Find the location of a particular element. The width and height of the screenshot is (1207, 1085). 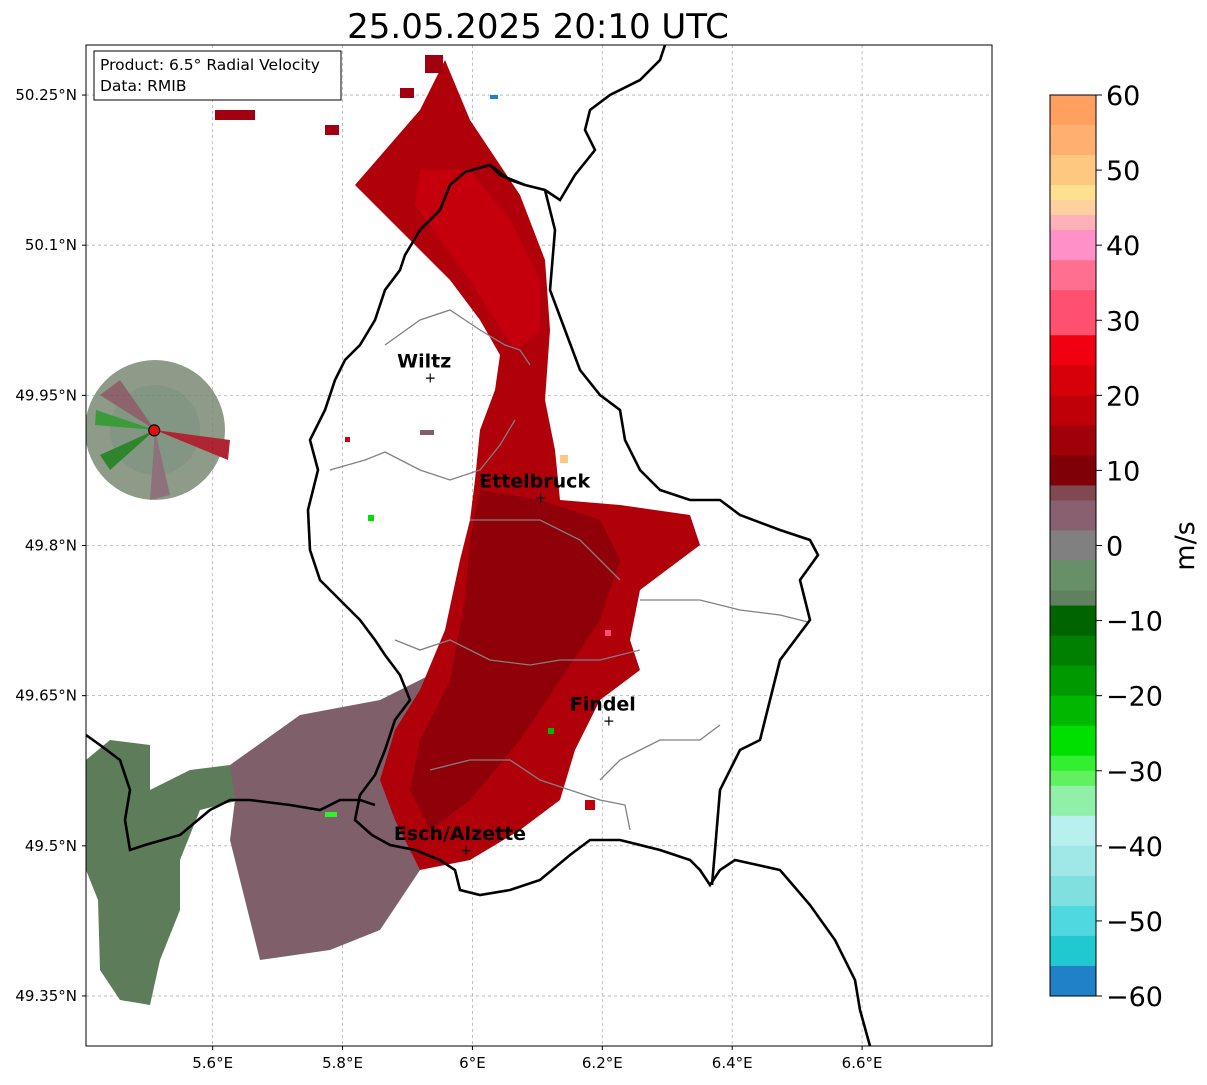

city-label: Wiltz is located at coordinates (424, 361).